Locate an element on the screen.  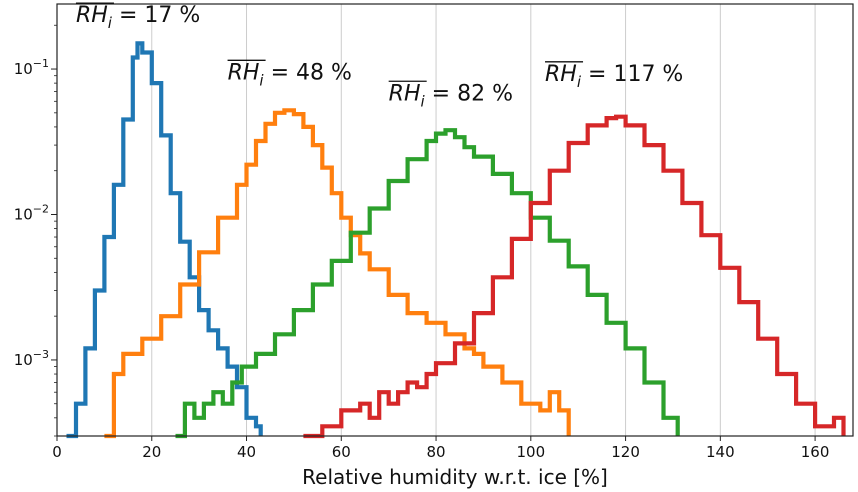
mean-annotation-1: RHi = 17 % is located at coordinates (137, 17).